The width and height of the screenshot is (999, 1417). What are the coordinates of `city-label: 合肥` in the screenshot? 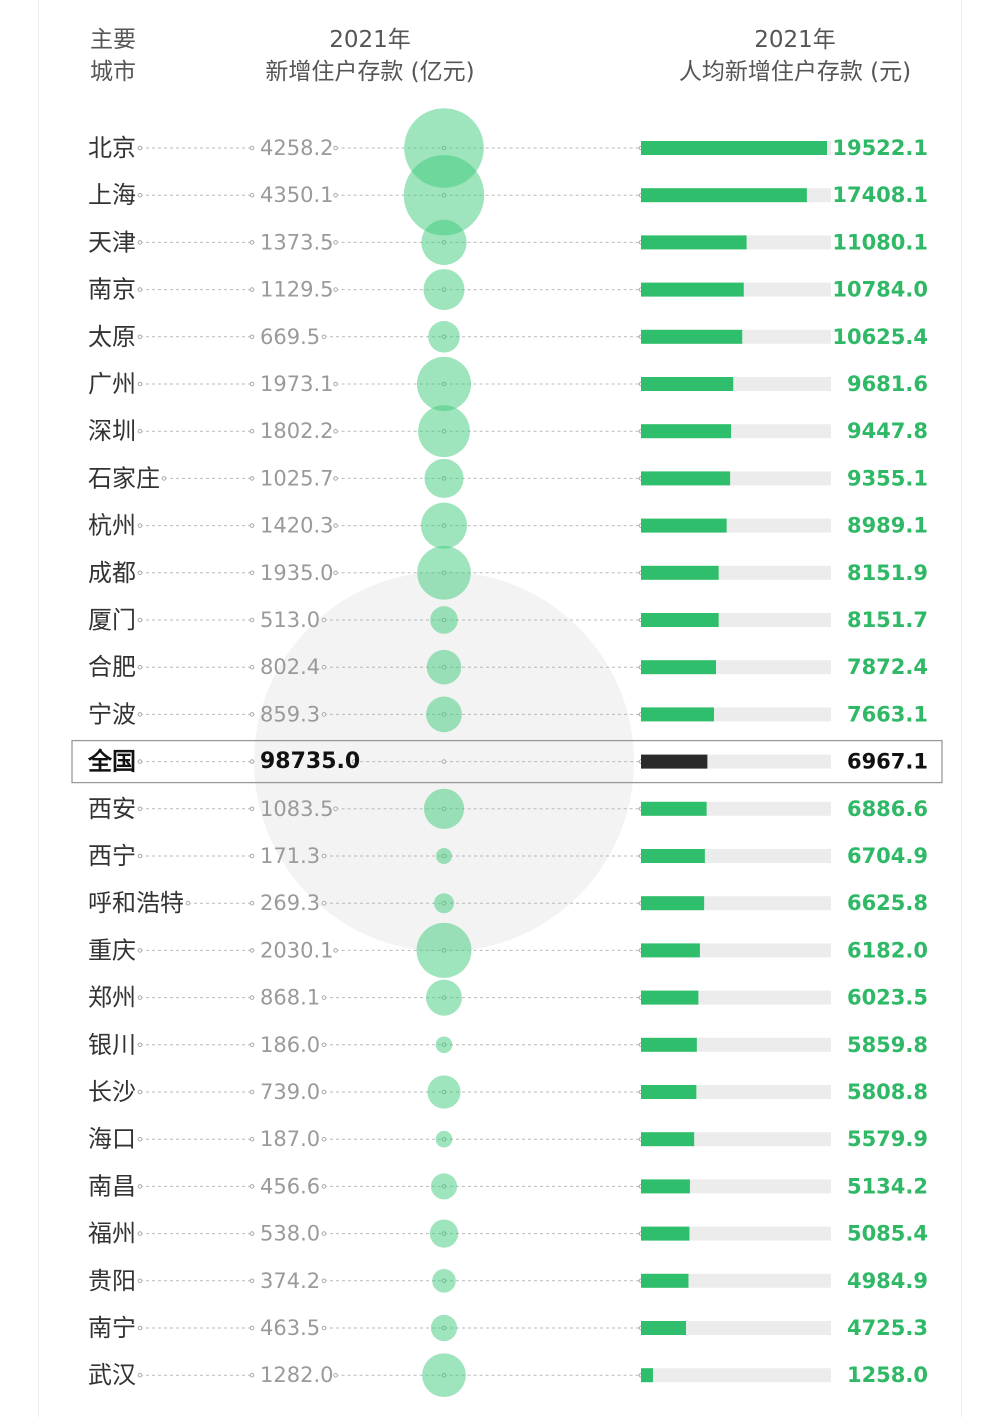 It's located at (112, 667).